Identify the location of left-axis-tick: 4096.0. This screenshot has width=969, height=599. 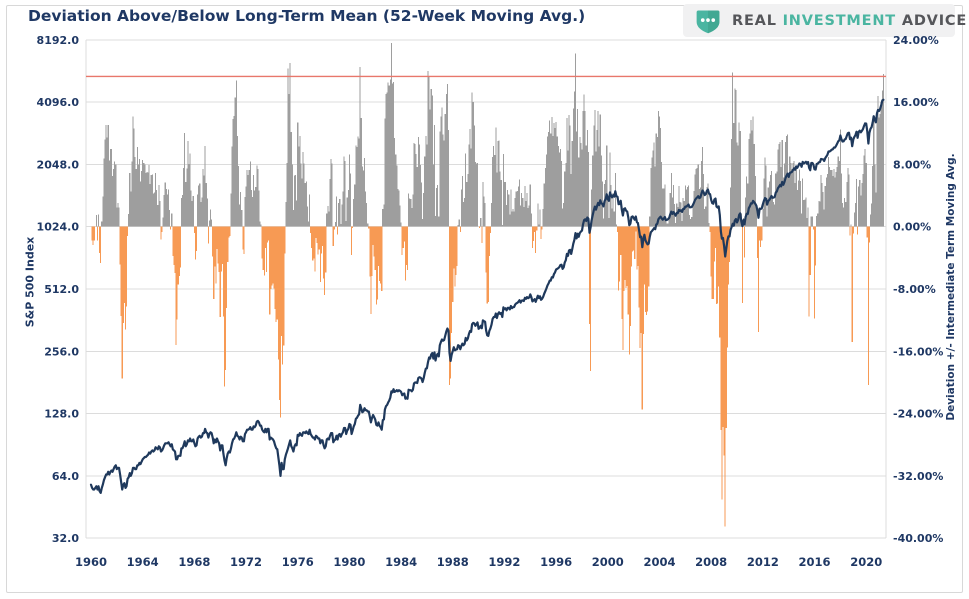
(58, 102).